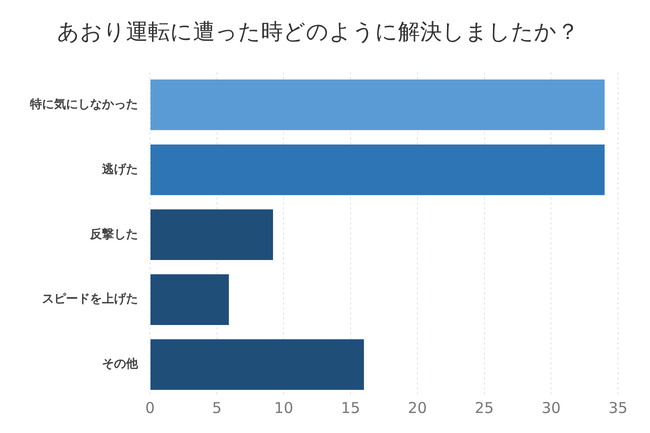 This screenshot has width=650, height=433. What do you see at coordinates (484, 407) in the screenshot?
I see `x-tick-label: 25` at bounding box center [484, 407].